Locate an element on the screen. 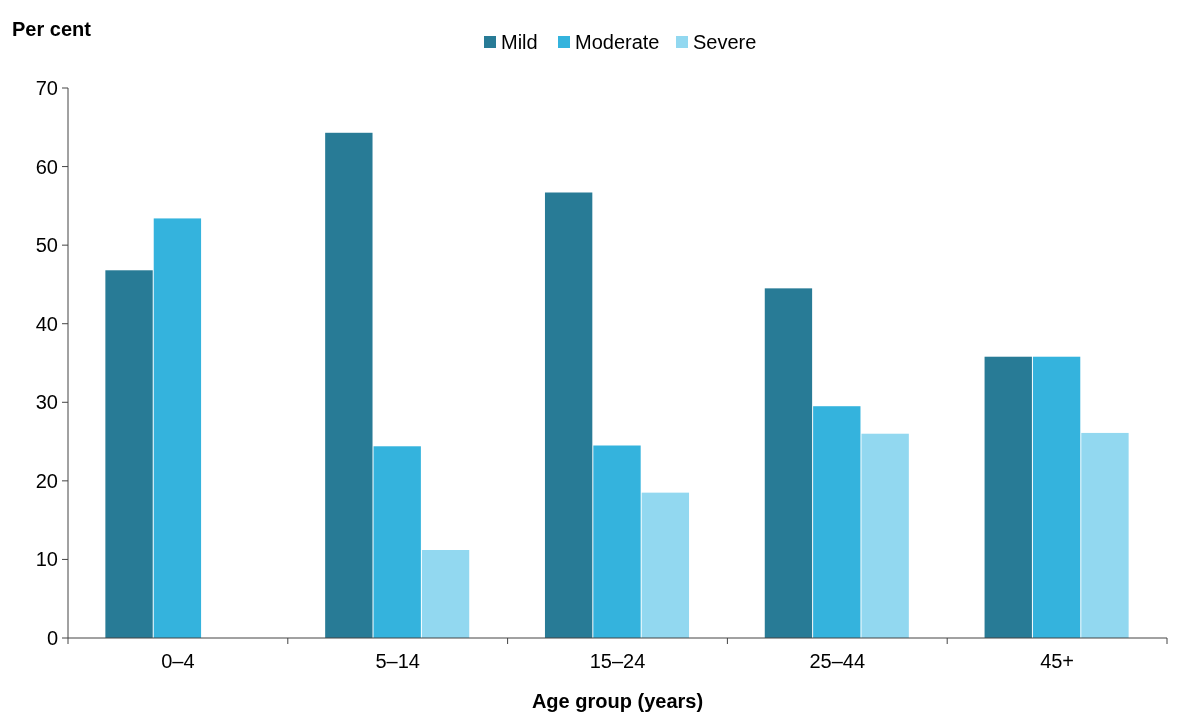 The width and height of the screenshot is (1195, 726). y-tick-label: 10 is located at coordinates (46, 559).